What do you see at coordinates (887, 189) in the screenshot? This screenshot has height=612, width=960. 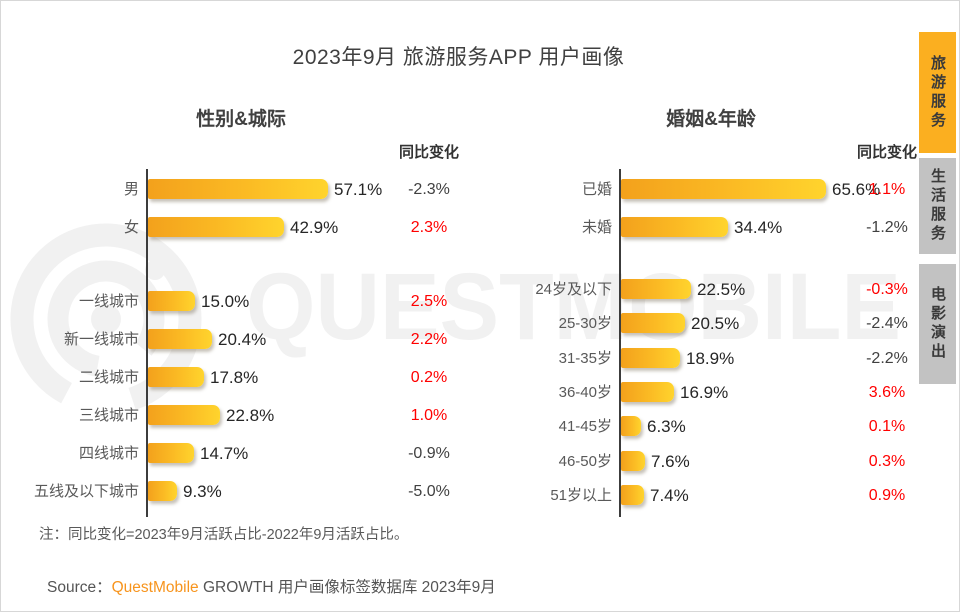 I see `change-value: 1.1%` at bounding box center [887, 189].